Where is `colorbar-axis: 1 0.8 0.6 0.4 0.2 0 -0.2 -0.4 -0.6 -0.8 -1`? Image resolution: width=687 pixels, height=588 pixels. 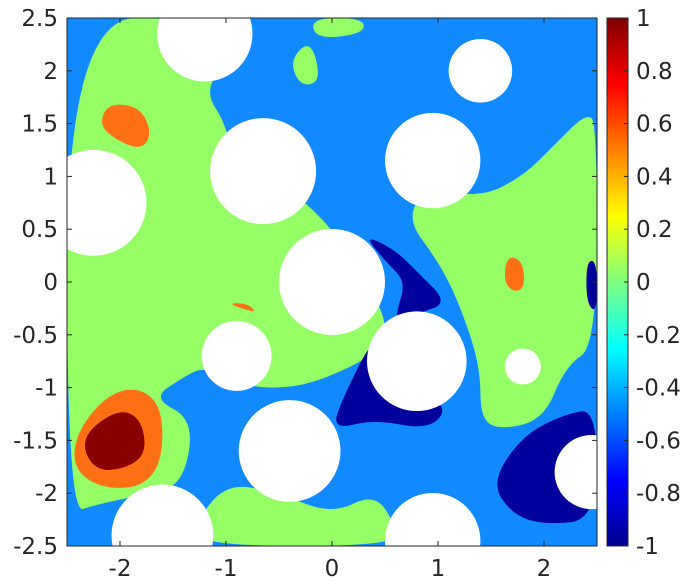
colorbar-axis: 1 0.8 0.6 0.4 0.2 0 -0.2 -0.4 -0.6 -0.8 -1 is located at coordinates (652, 283).